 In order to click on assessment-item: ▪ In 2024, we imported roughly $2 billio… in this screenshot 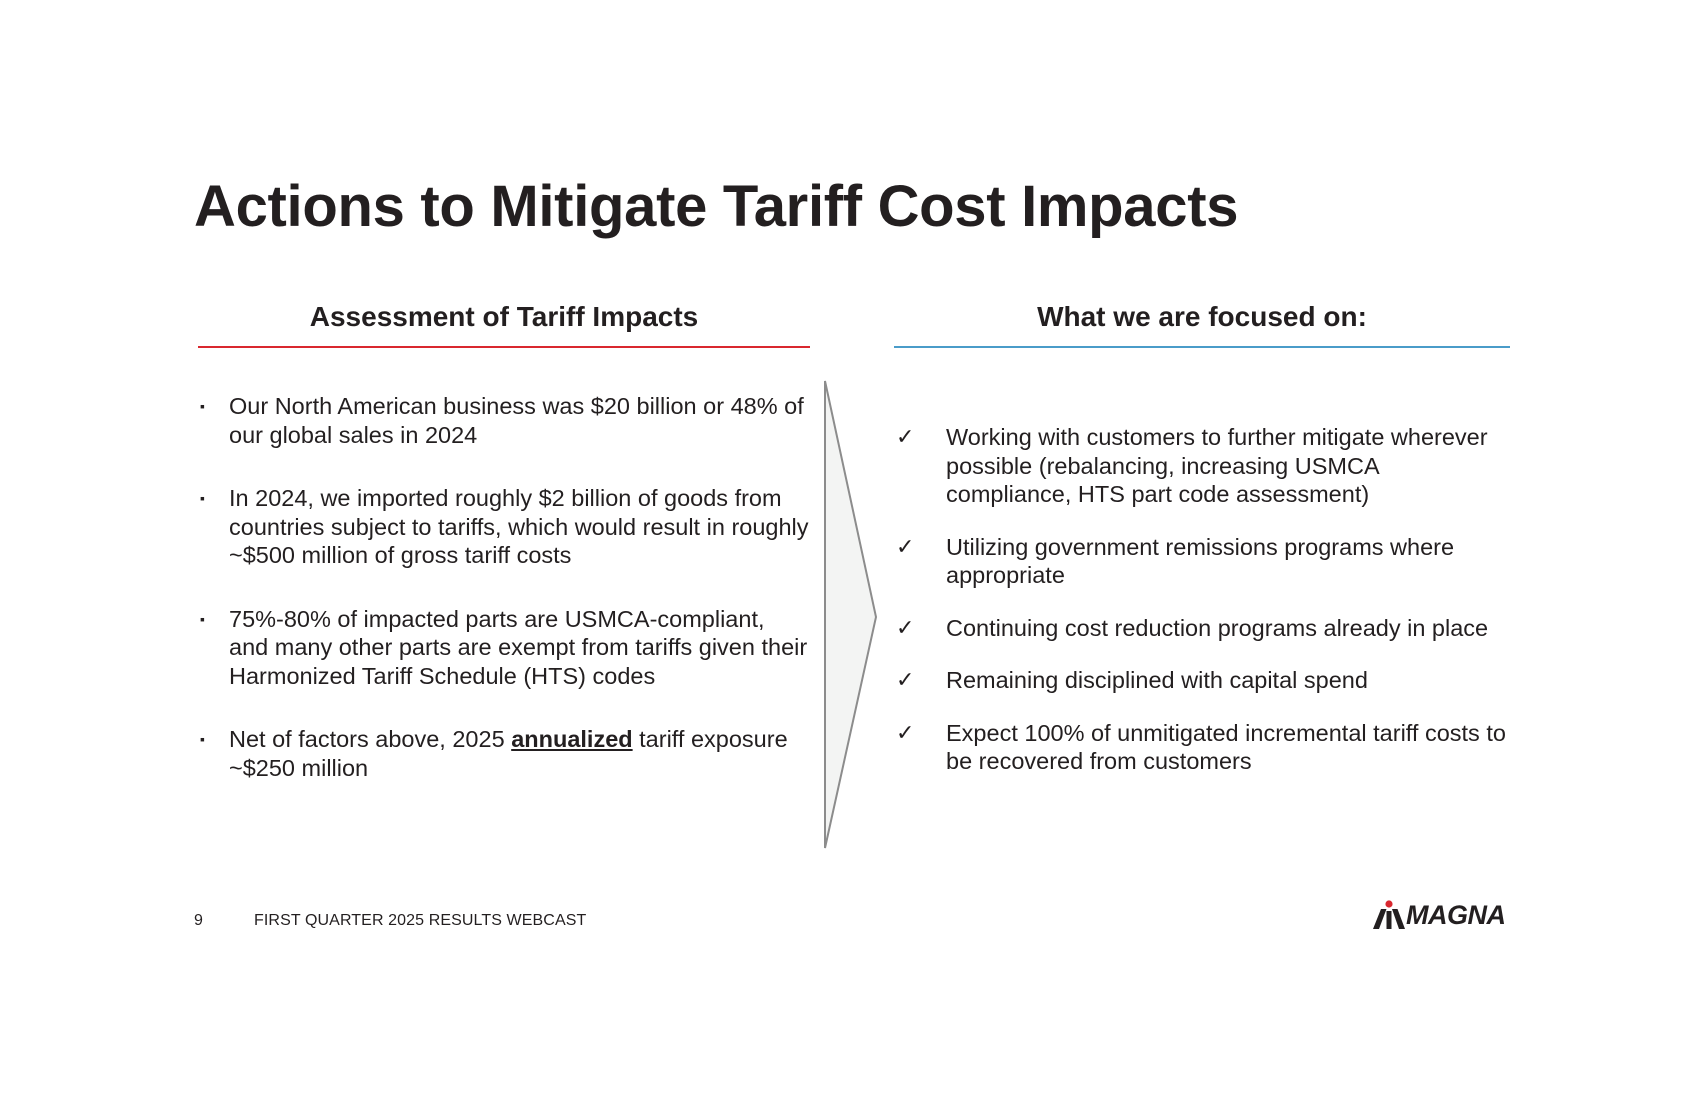, I will do `click(505, 527)`.